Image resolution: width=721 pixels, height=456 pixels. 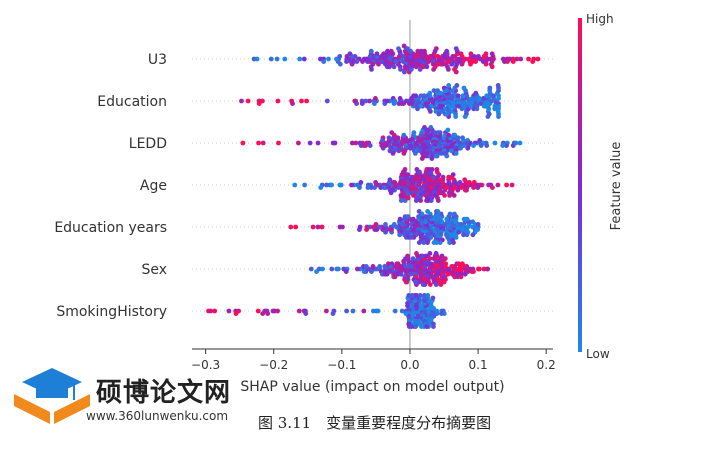 I want to click on colorbar, so click(x=580, y=185).